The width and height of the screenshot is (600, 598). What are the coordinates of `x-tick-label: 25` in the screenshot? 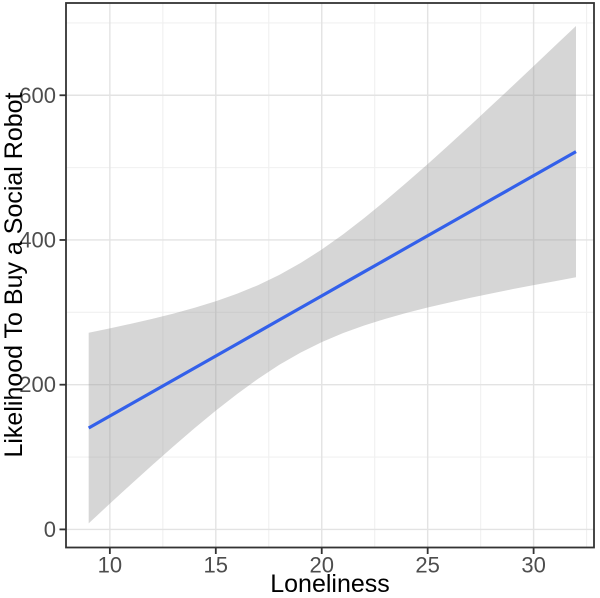 It's located at (427, 565).